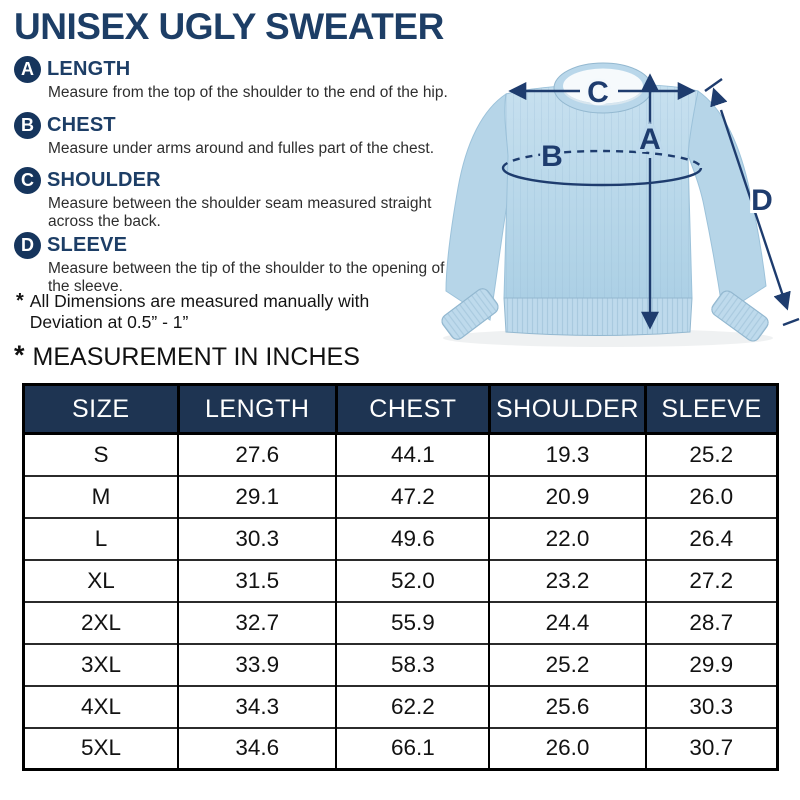  Describe the element at coordinates (567, 496) in the screenshot. I see `value-cell: 20.9` at that location.